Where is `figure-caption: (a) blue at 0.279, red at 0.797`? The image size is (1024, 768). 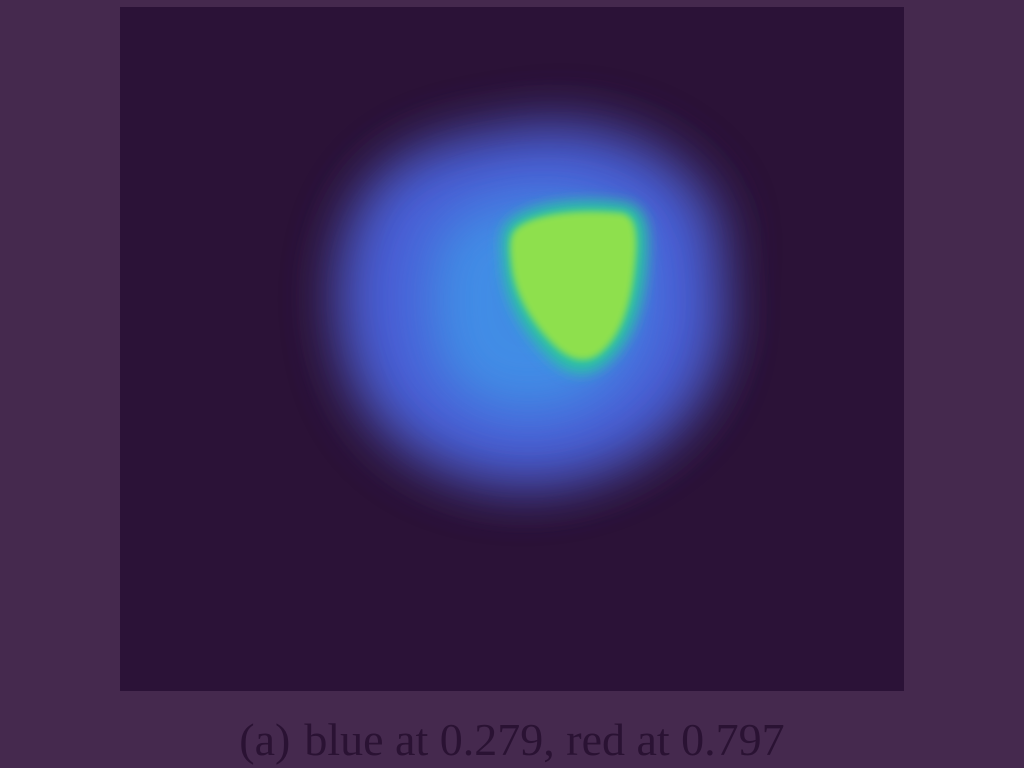
figure-caption: (a) blue at 0.279, red at 0.797 is located at coordinates (512, 740).